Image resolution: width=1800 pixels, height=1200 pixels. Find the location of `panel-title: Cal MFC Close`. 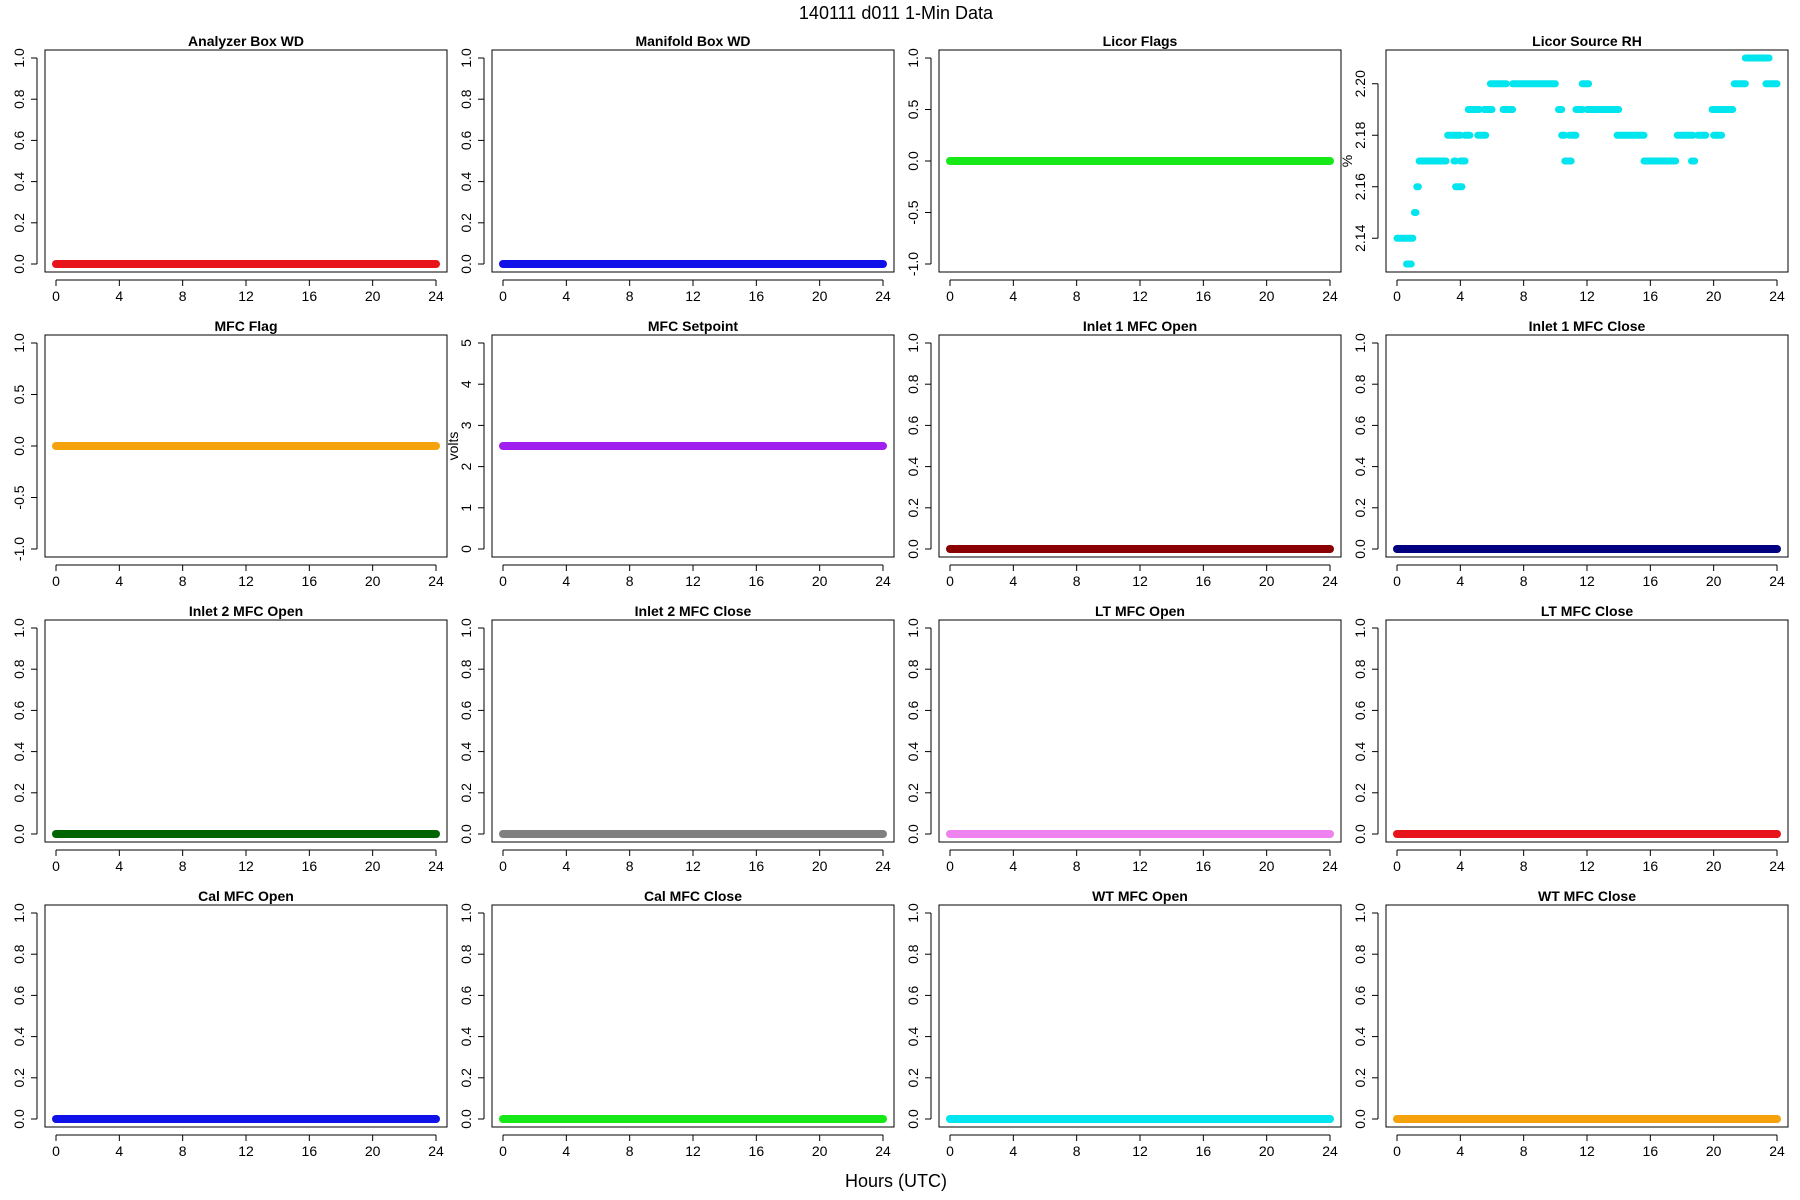

panel-title: Cal MFC Close is located at coordinates (693, 896).